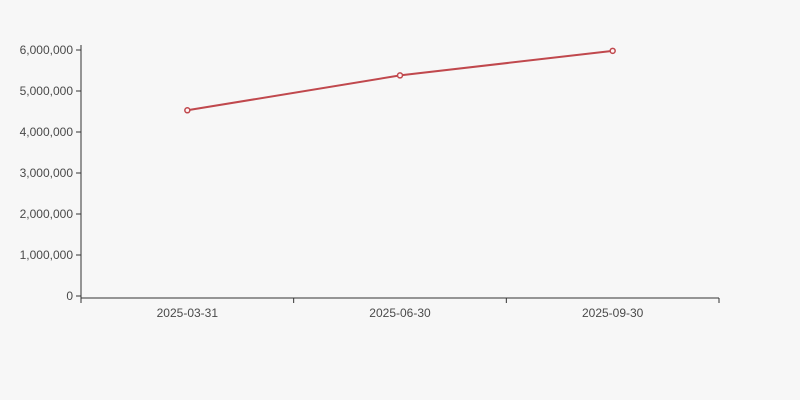  What do you see at coordinates (47, 50) in the screenshot?
I see `y-axis-tick-label: 6,000,000` at bounding box center [47, 50].